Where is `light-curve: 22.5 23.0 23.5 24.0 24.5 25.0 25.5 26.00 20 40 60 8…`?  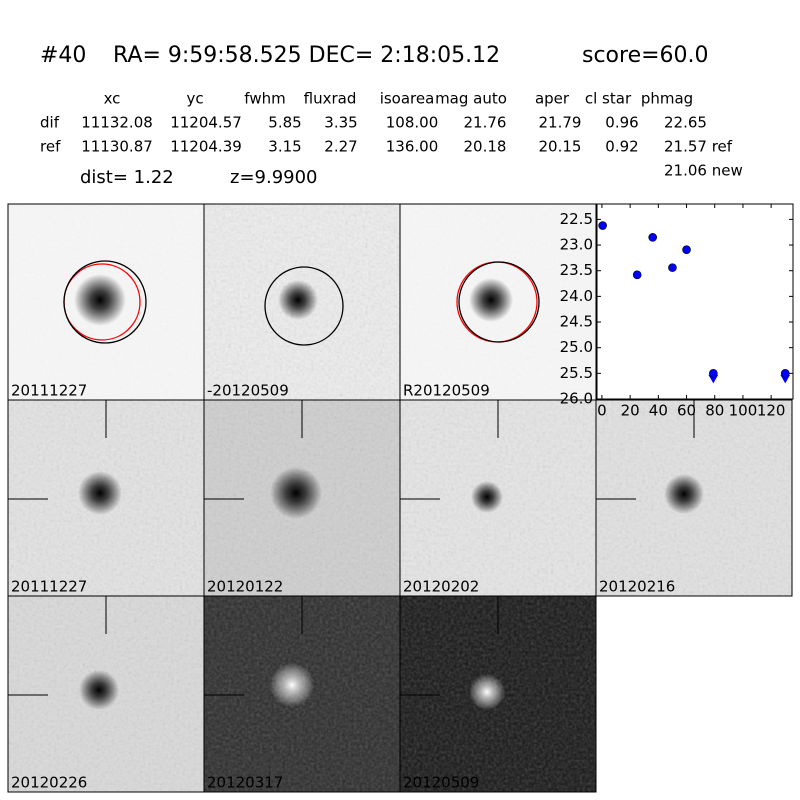
light-curve: 22.5 23.0 23.5 24.0 24.5 25.0 25.5 26.00 20 40 60 8… is located at coordinates (677, 311).